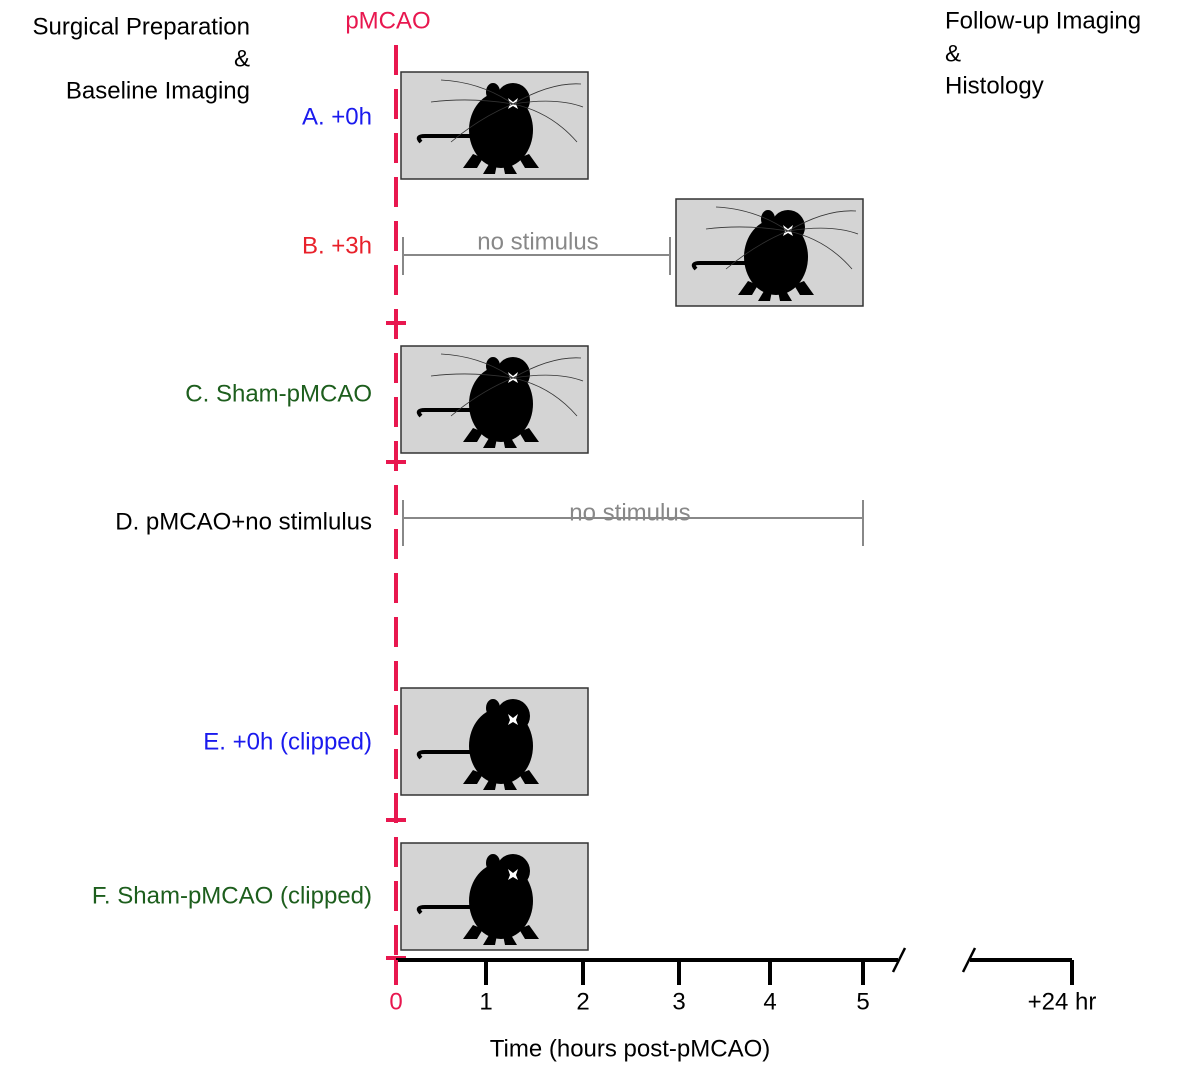  Describe the element at coordinates (158, 90) in the screenshot. I see `header-left: Baseline Imaging` at that location.